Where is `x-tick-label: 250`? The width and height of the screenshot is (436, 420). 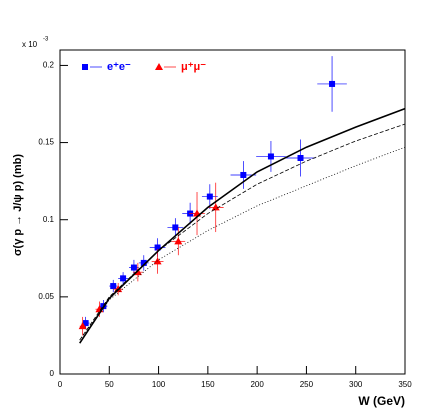
x-tick-label: 250 is located at coordinates (307, 384).